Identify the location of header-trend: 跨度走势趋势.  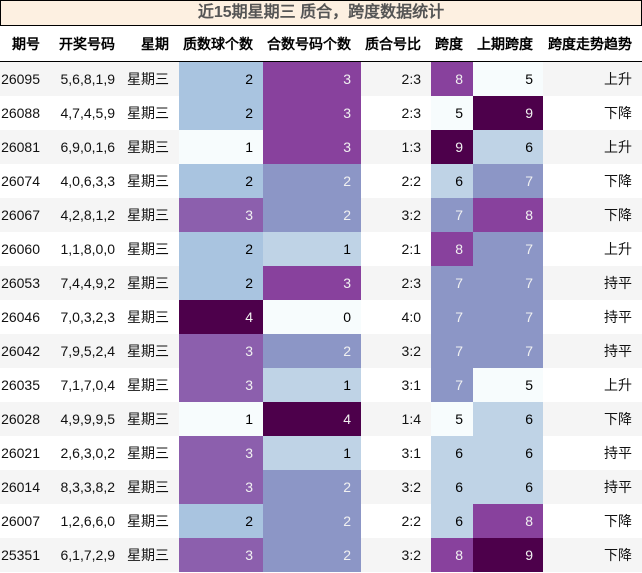
(592, 44).